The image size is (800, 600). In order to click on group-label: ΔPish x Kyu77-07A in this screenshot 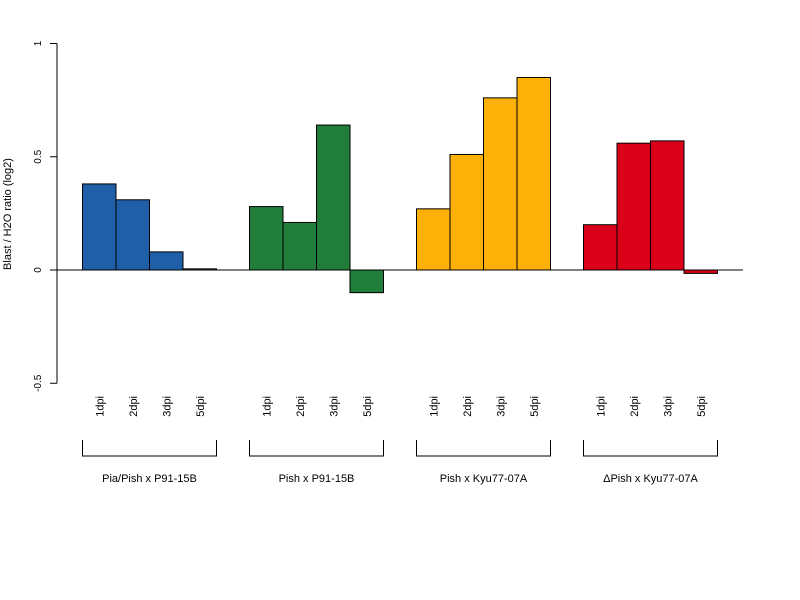, I will do `click(650, 479)`.